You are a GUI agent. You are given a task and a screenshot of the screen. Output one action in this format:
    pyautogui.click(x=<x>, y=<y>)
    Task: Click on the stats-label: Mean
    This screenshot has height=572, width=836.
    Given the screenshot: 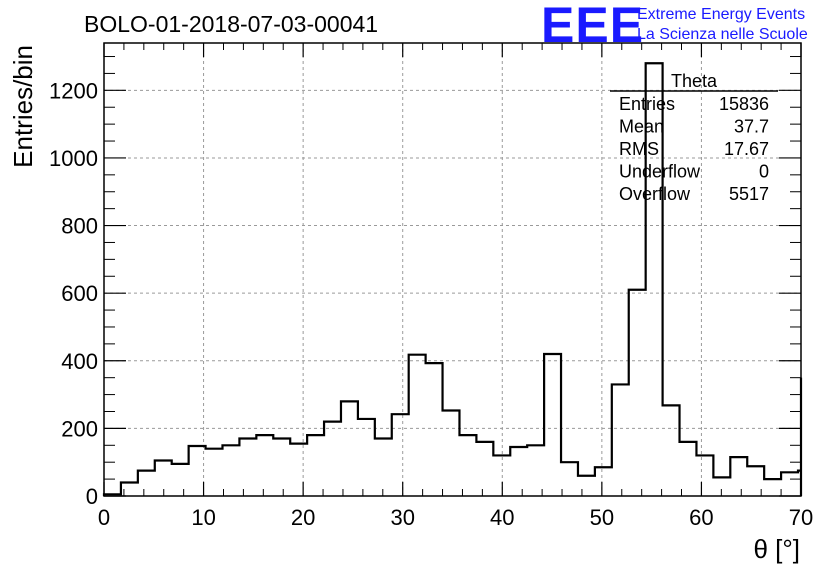 What is the action you would take?
    pyautogui.click(x=641, y=127)
    